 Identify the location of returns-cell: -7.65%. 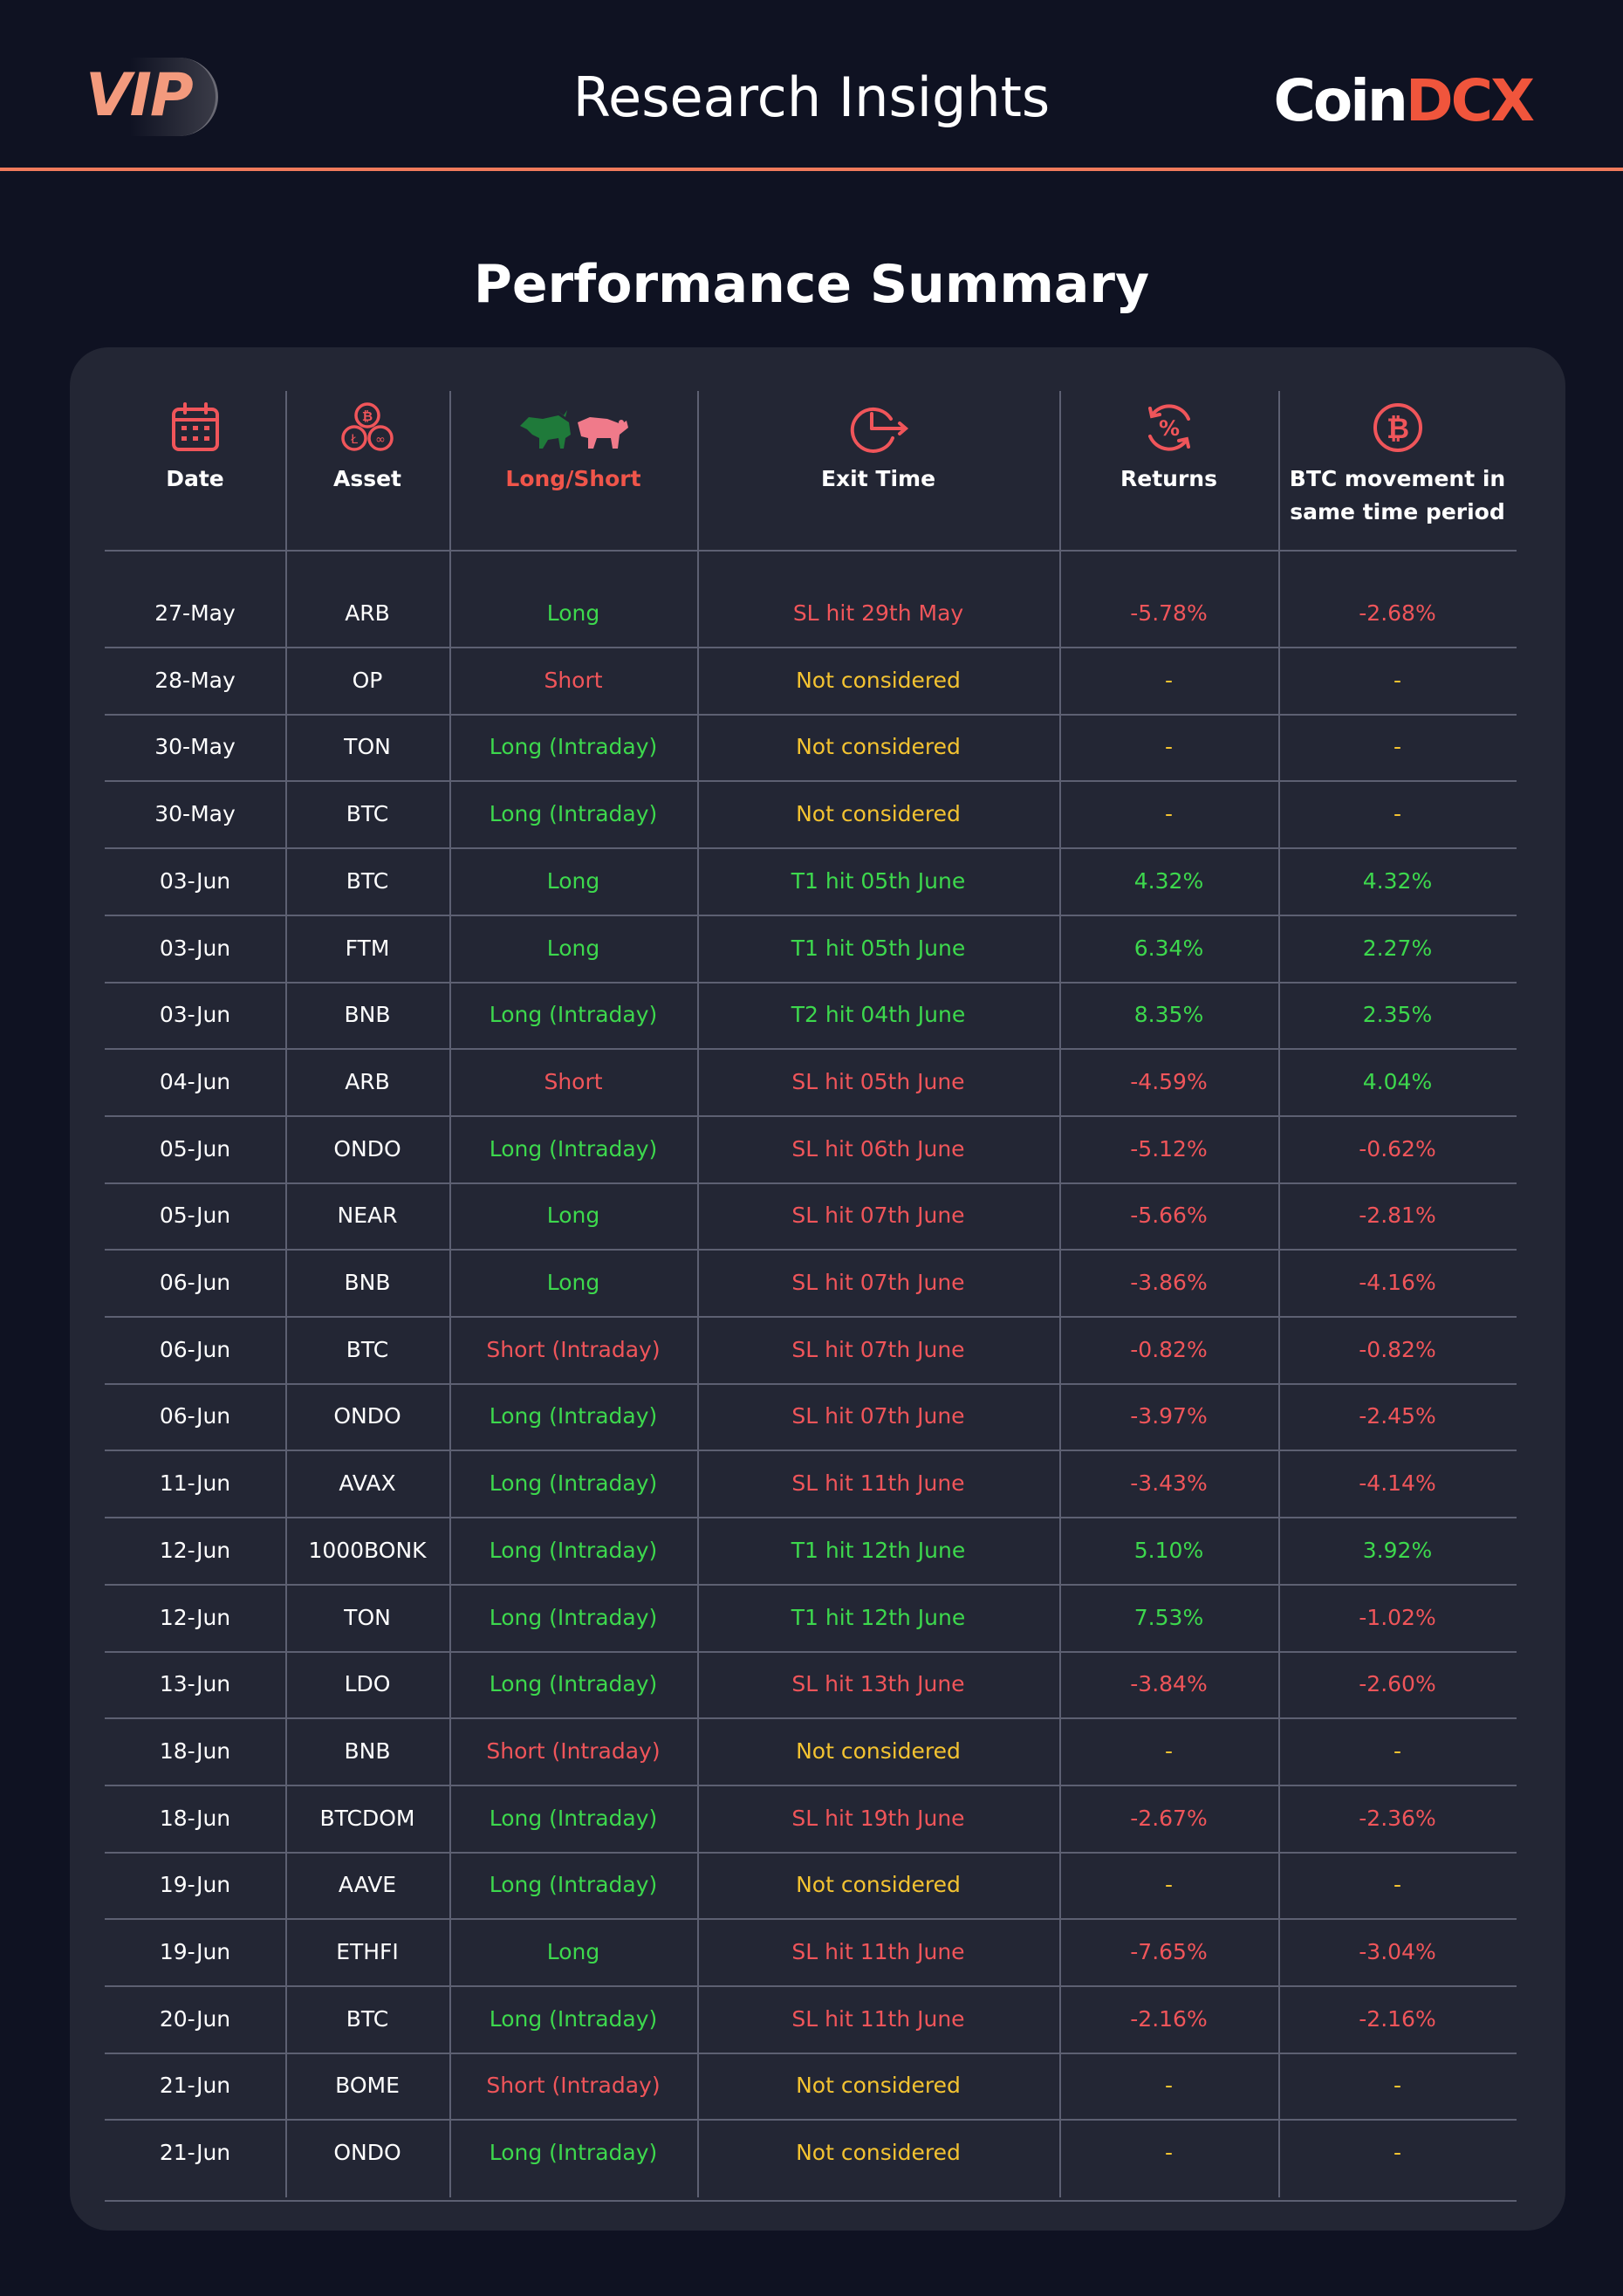
(1169, 1951).